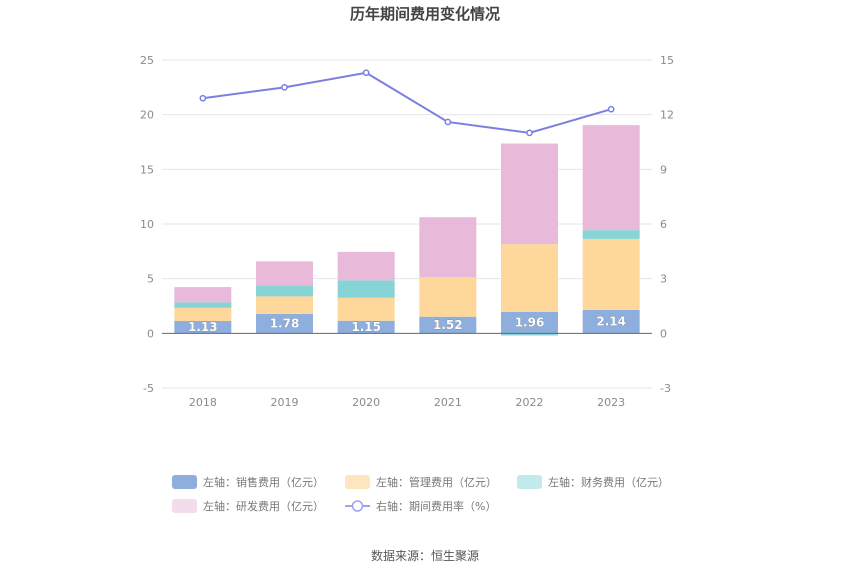  Describe the element at coordinates (448, 297) in the screenshot. I see `bar-2021-s1` at that location.